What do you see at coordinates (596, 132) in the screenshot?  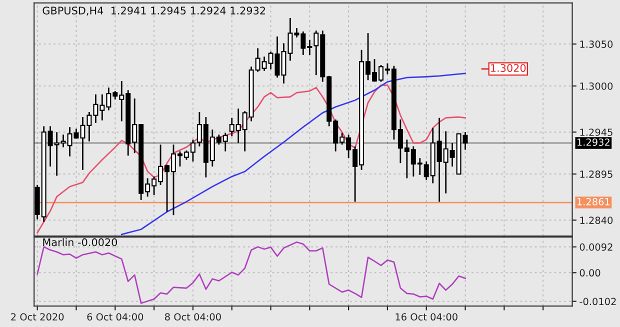 I see `y-tick-label: 1.2945` at bounding box center [596, 132].